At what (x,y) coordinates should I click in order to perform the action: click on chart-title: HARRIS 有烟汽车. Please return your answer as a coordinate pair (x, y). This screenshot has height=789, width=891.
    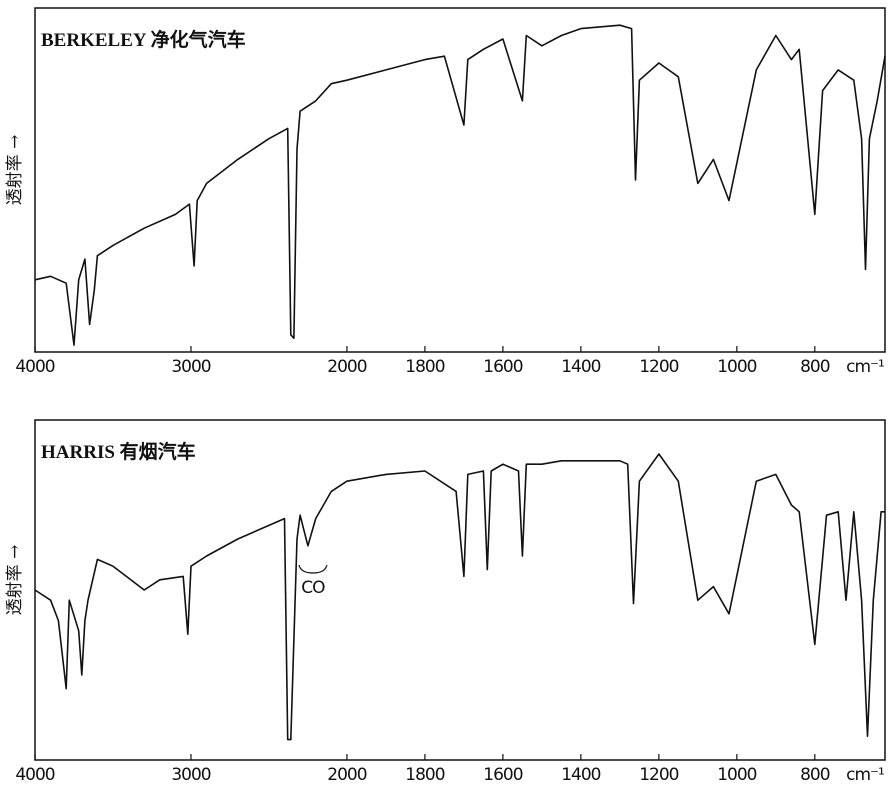
    Looking at the image, I should click on (118, 451).